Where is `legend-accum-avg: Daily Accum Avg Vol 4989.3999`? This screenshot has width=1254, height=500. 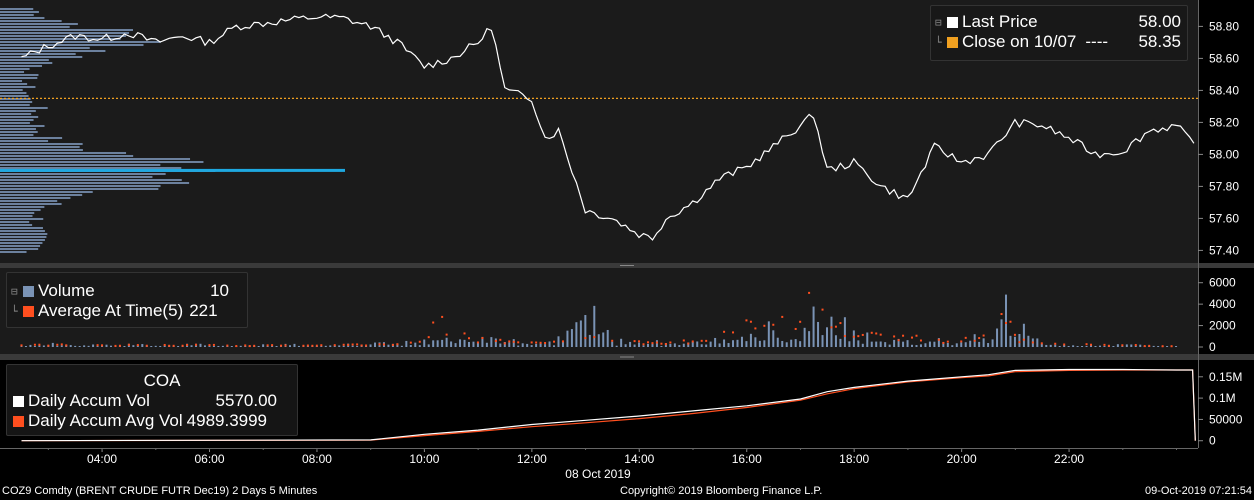
legend-accum-avg: Daily Accum Avg Vol 4989.3999 is located at coordinates (152, 421).